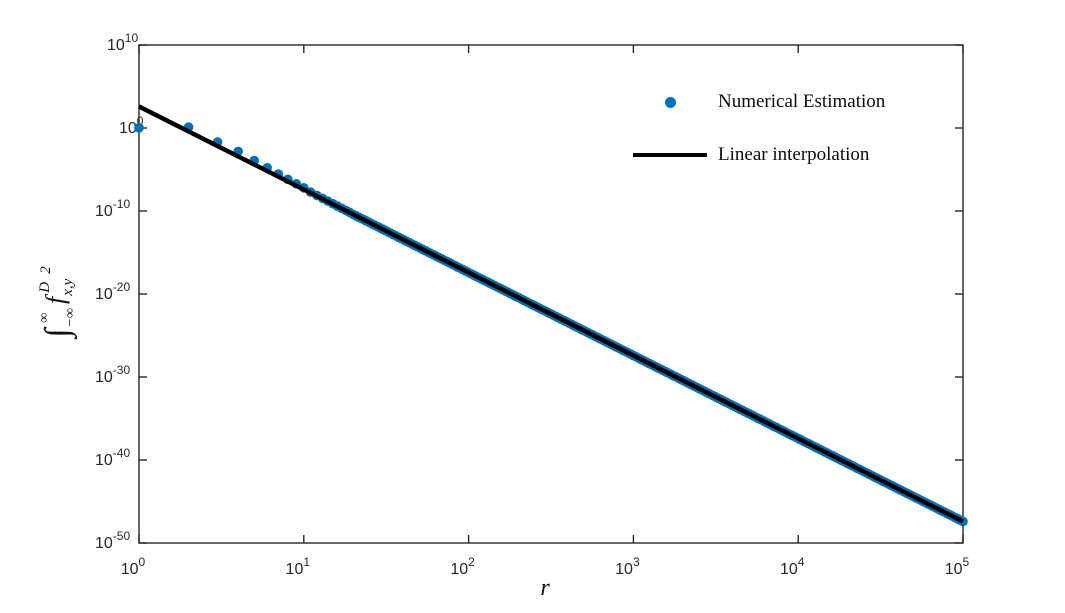 Image resolution: width=1065 pixels, height=613 pixels. Describe the element at coordinates (133, 566) in the screenshot. I see `x-tick-label: 10⁰` at that location.